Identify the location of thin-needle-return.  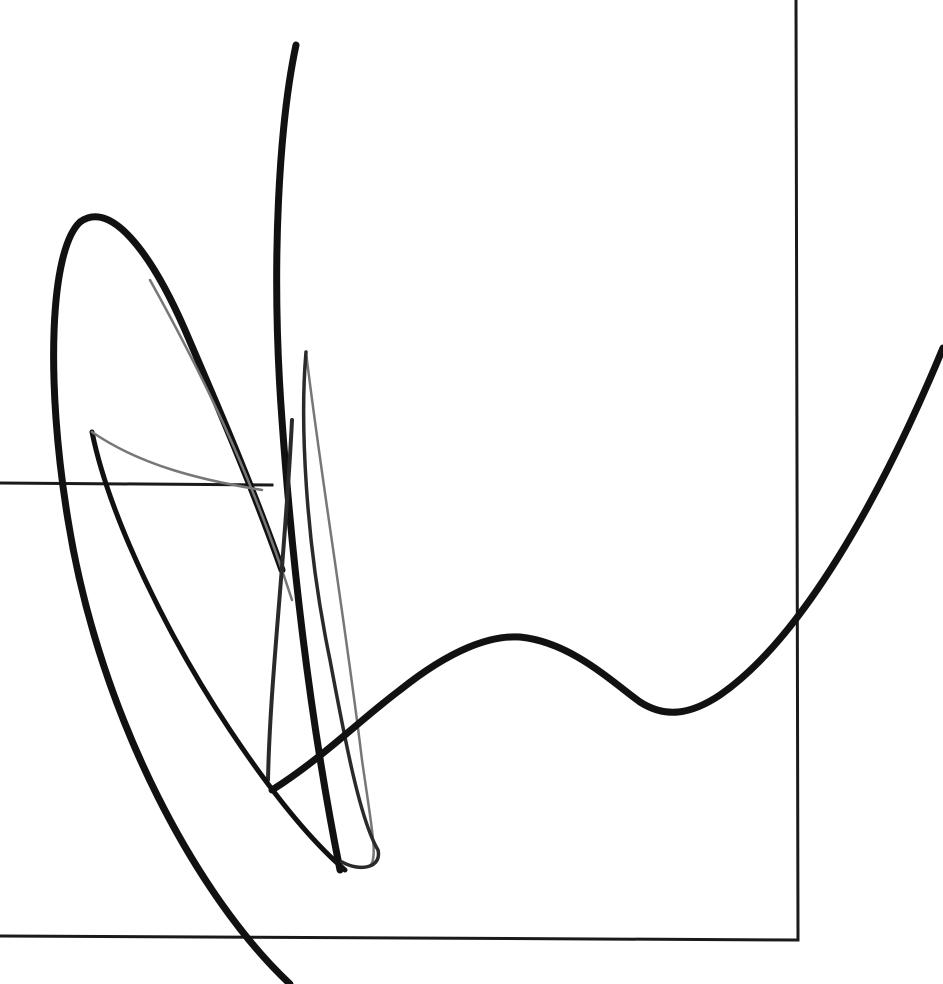
(341, 610).